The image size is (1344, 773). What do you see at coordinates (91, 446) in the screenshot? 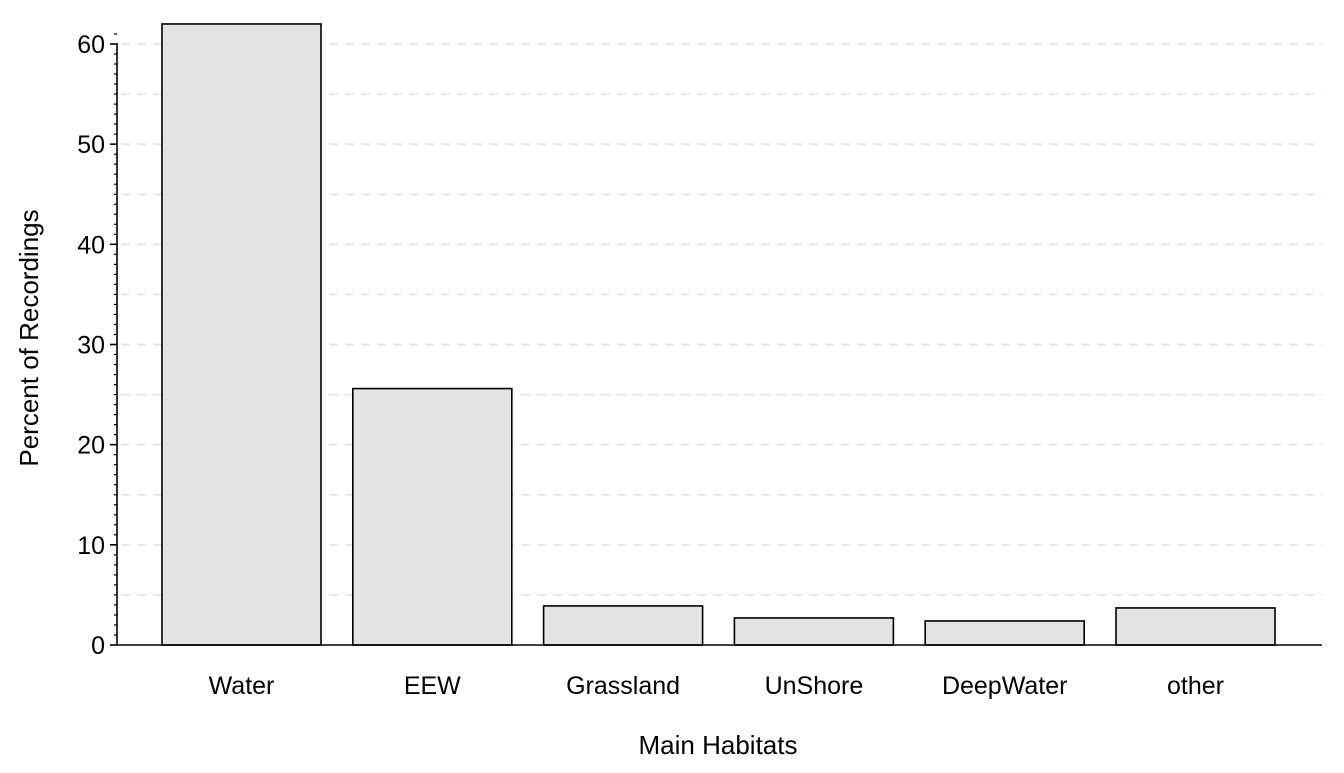
I see `y-tick-label: 20` at bounding box center [91, 446].